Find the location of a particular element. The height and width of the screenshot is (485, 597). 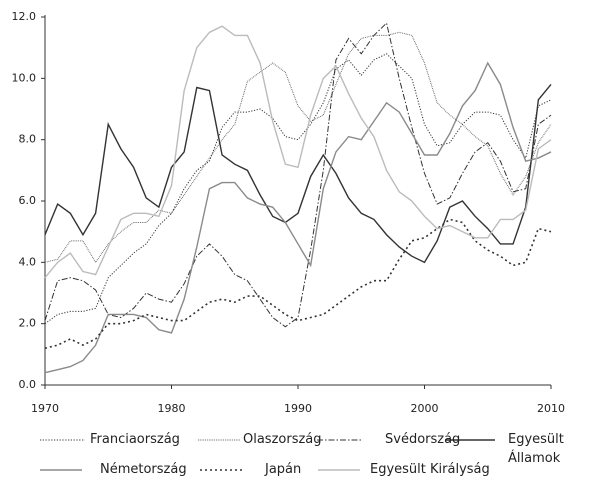

y-tick-label: 12.0 is located at coordinates (24, 16).